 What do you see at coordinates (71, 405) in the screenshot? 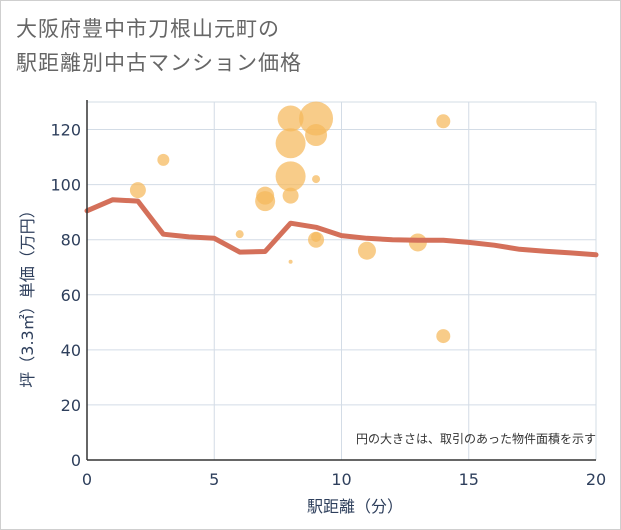
I see `y-tick-label: 20` at bounding box center [71, 405].